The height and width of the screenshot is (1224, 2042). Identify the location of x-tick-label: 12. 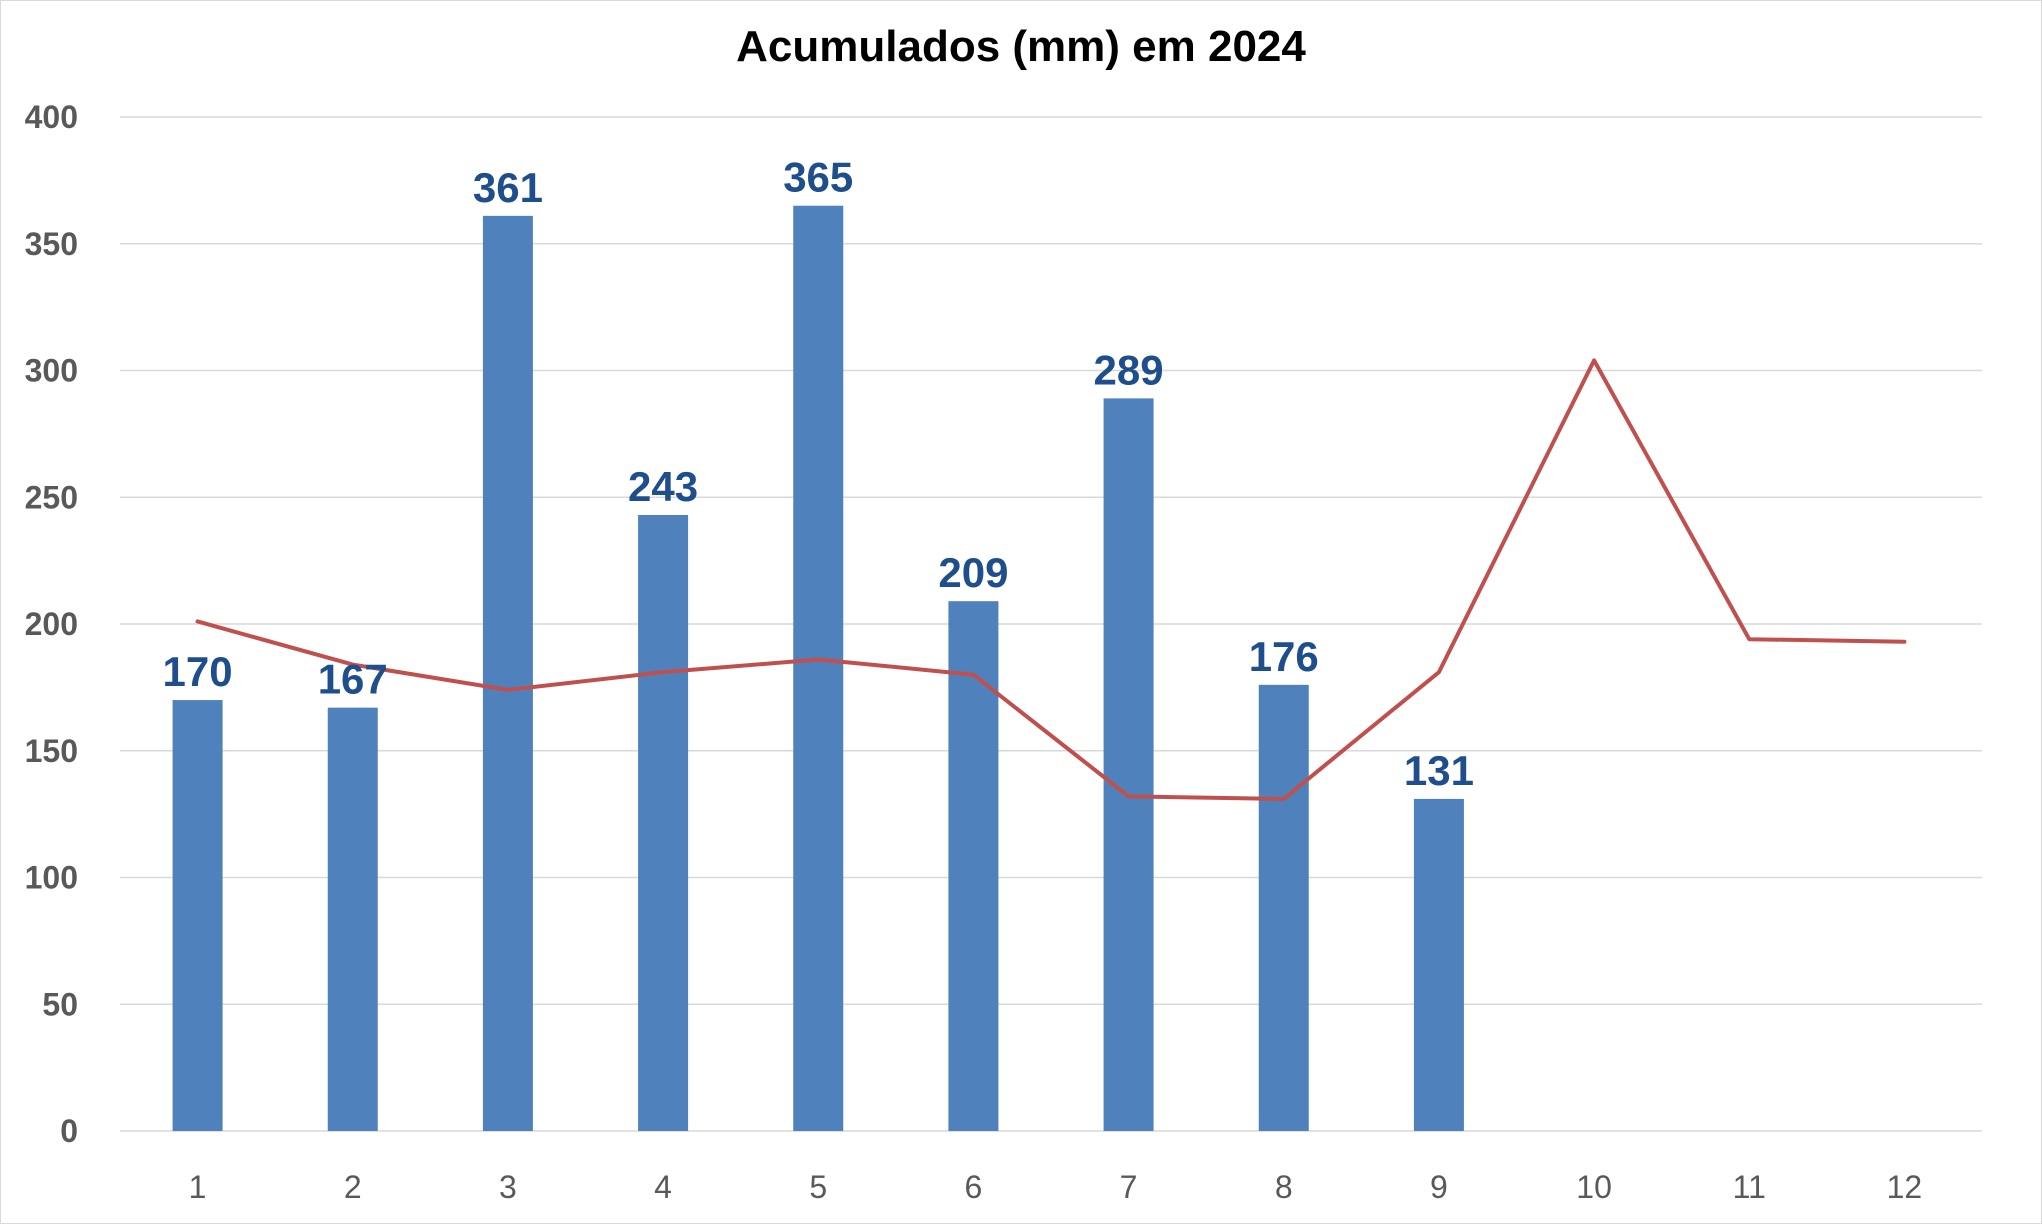
(1905, 1187).